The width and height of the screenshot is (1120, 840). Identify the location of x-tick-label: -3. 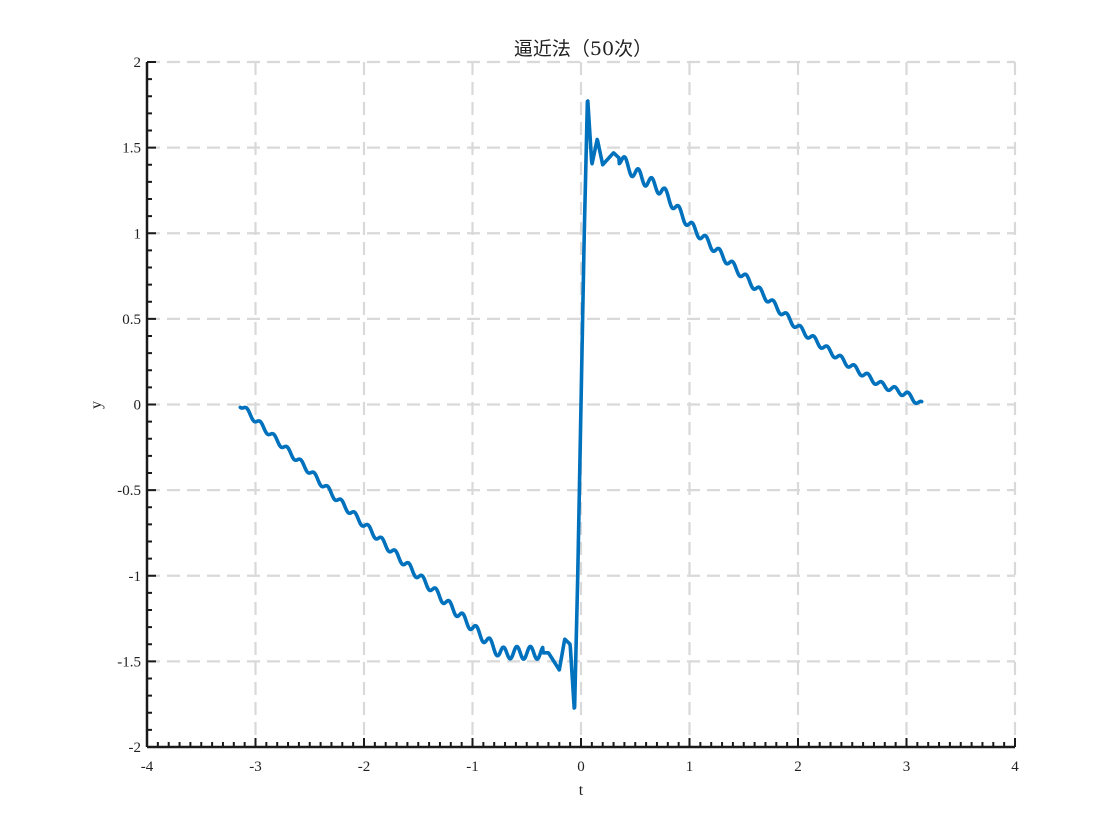
(255, 767).